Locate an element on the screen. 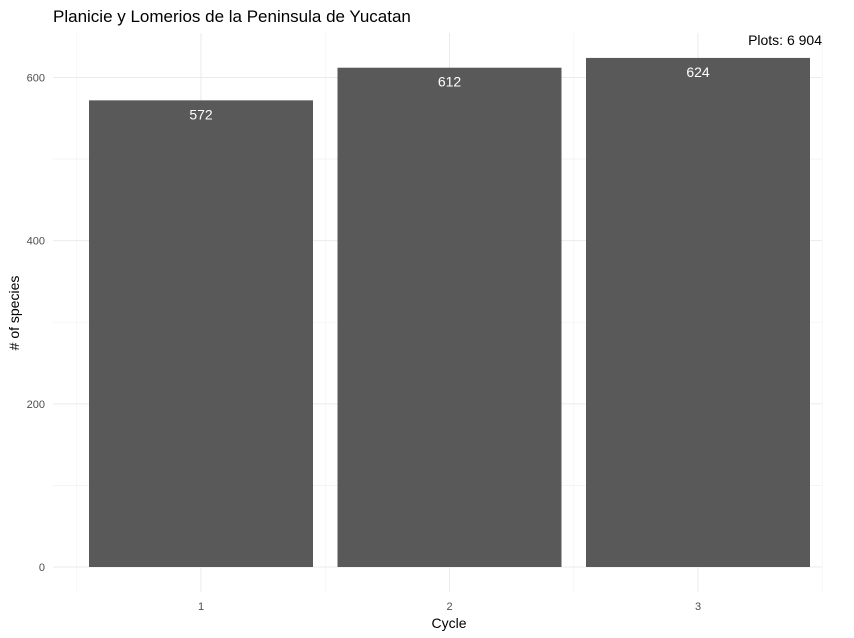 This screenshot has width=854, height=638. x-tick-label: 1 is located at coordinates (201, 607).